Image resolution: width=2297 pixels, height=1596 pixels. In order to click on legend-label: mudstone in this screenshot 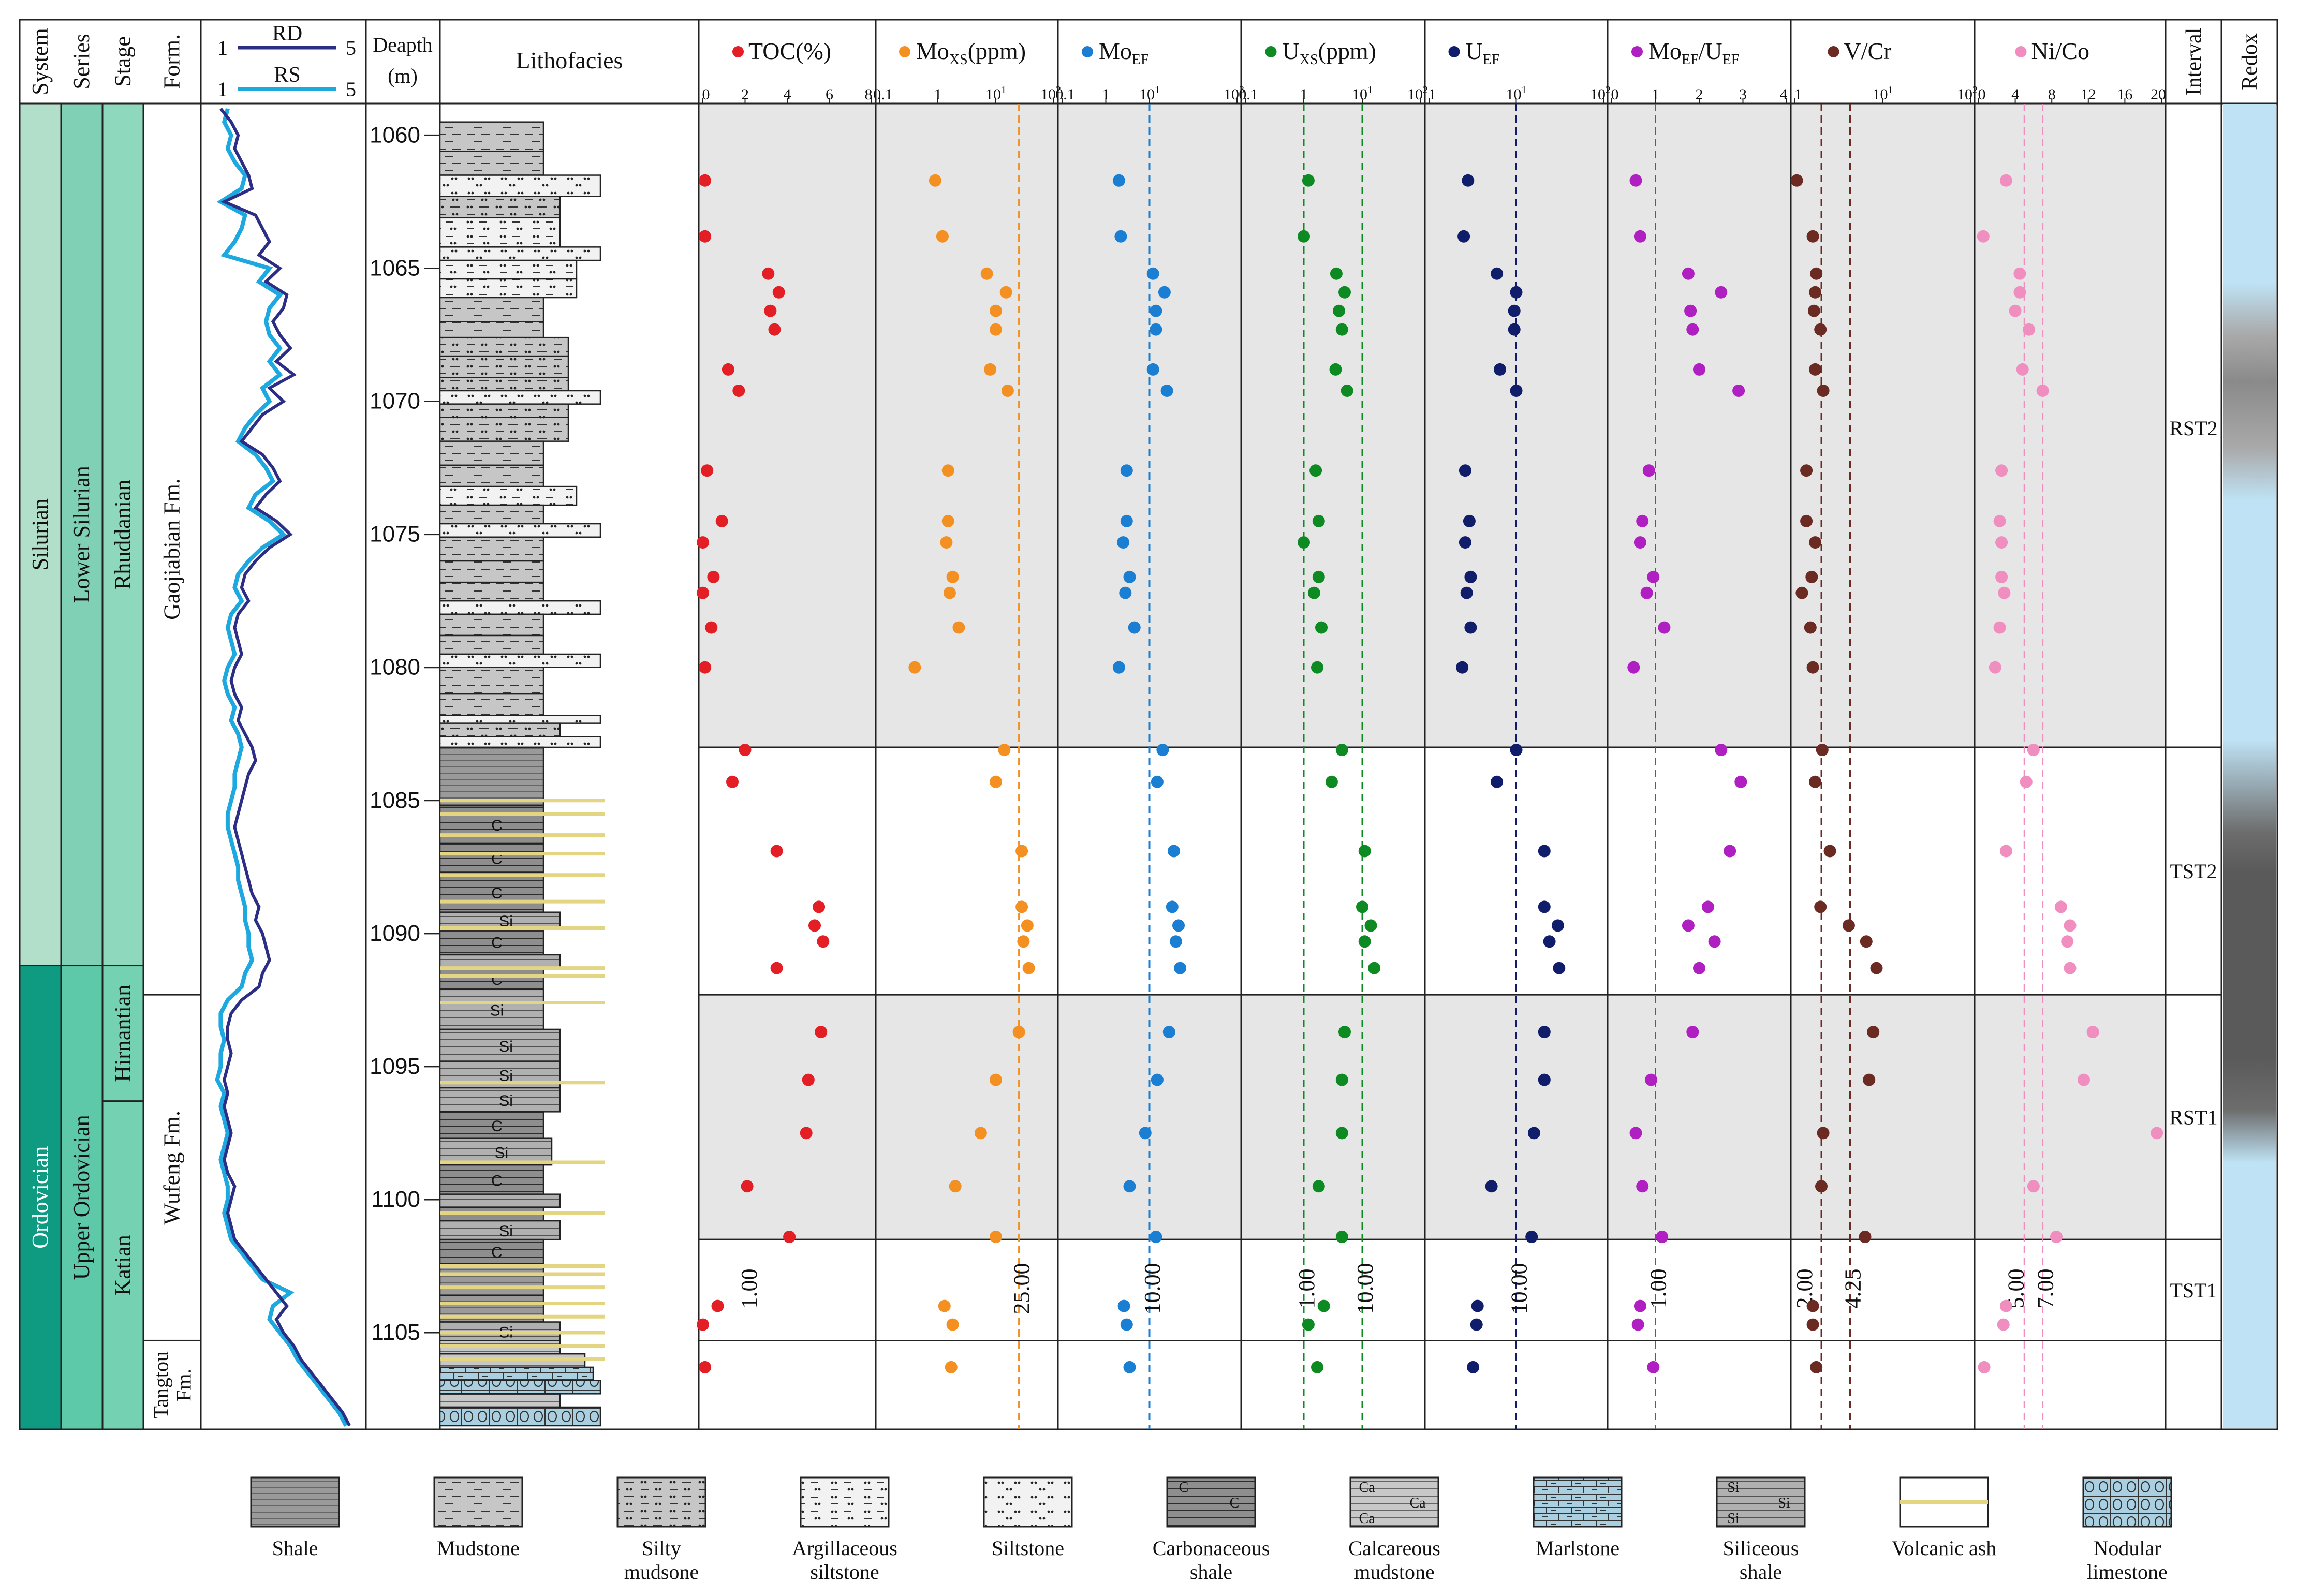, I will do `click(1394, 1572)`.